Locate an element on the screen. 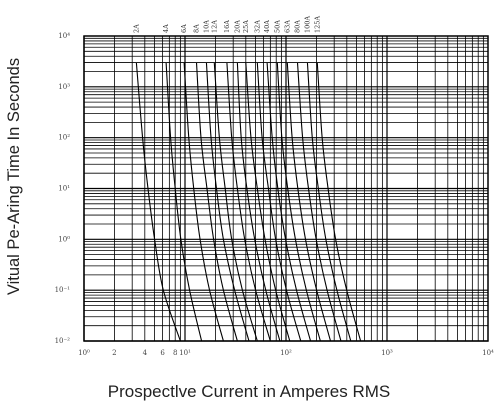 The image size is (498, 413). curve-16A is located at coordinates (248, 202).